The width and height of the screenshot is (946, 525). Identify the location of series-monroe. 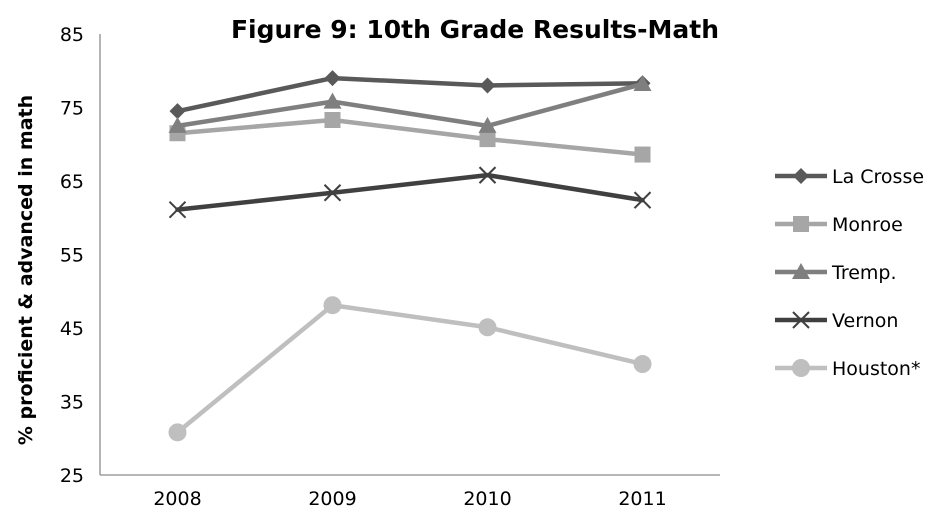
(410, 137).